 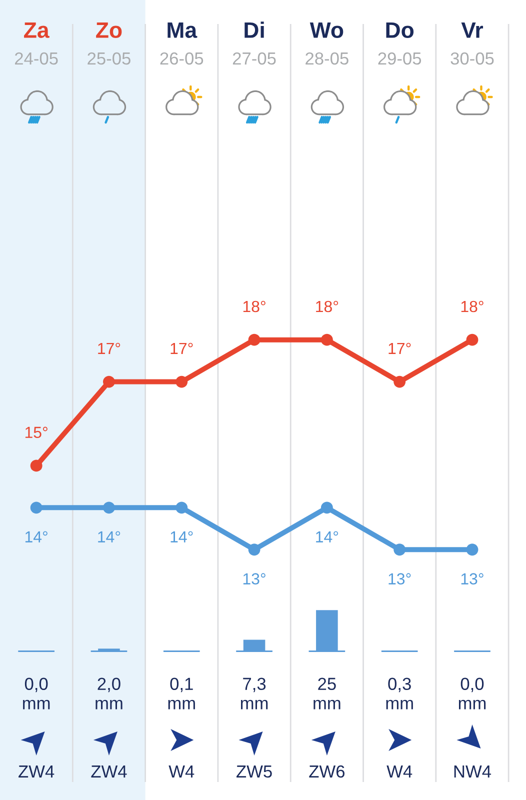 I want to click on data-label: 2,0 mm, so click(x=109, y=694).